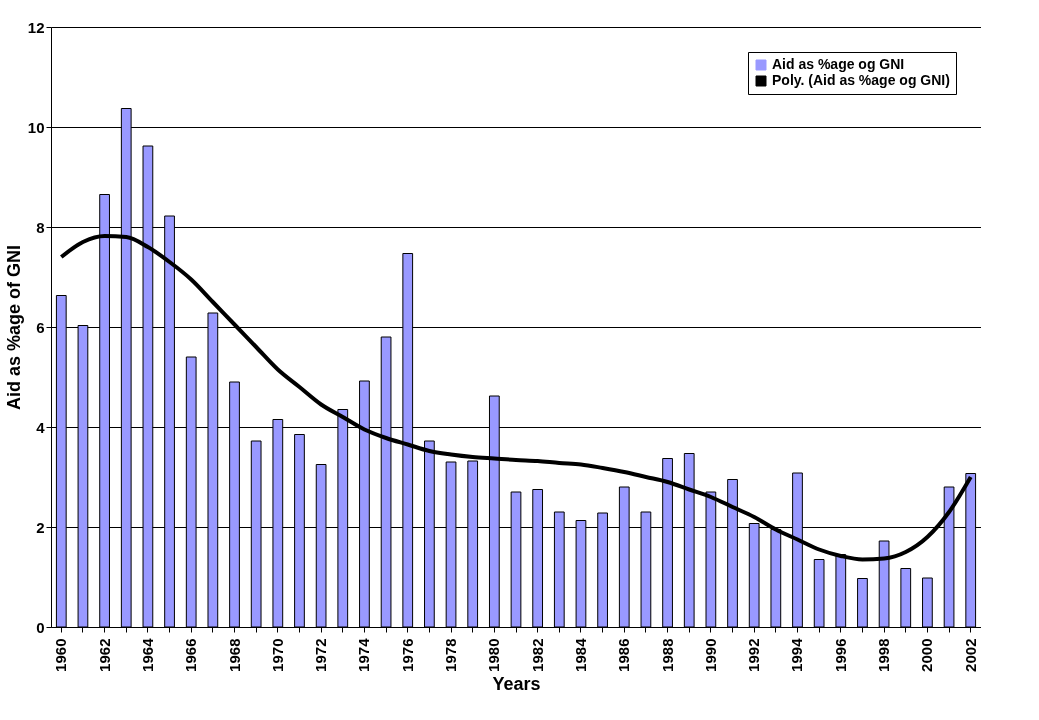 This screenshot has height=720, width=1039. What do you see at coordinates (364, 654) in the screenshot?
I see `x-tick-label: 1974` at bounding box center [364, 654].